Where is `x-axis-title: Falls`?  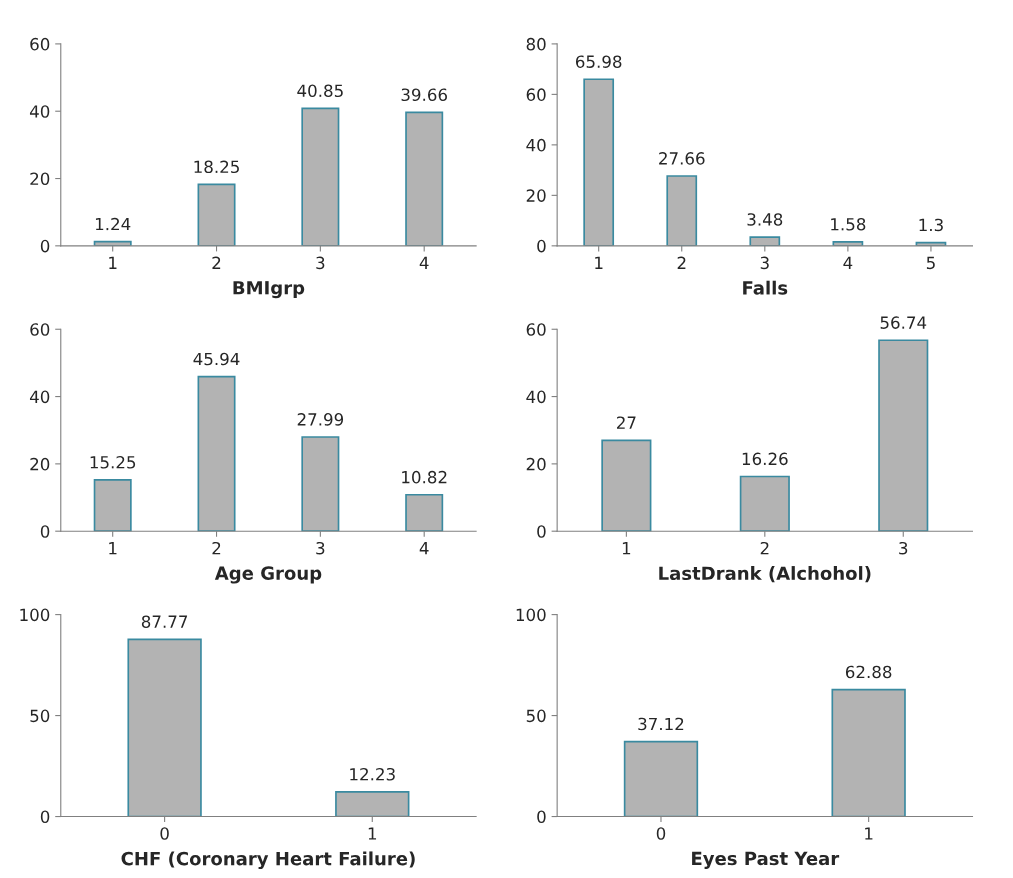
x-axis-title: Falls is located at coordinates (765, 287).